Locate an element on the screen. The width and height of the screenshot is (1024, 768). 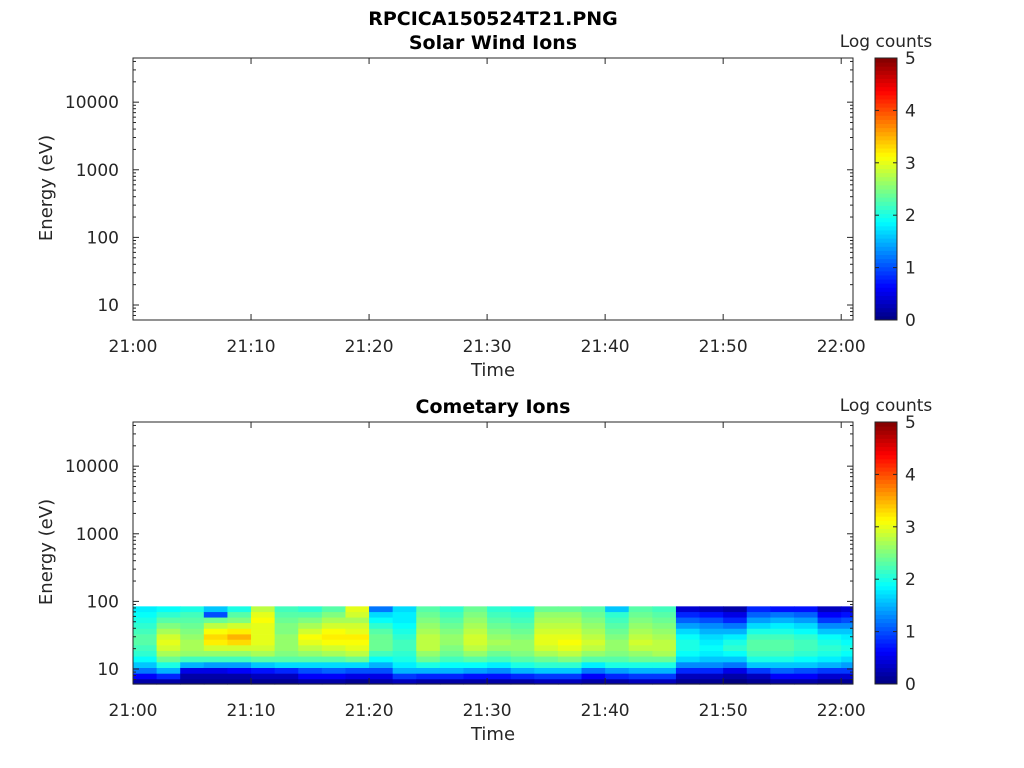
colorbar-tick-label: 3 is located at coordinates (910, 164).